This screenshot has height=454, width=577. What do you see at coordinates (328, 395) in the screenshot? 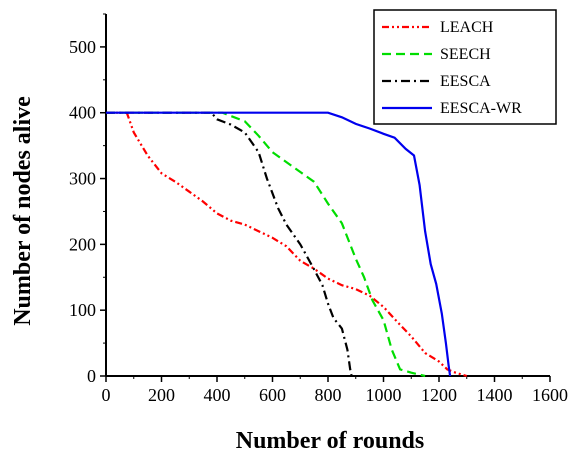
I see `x-tick-label: 800` at bounding box center [328, 395].